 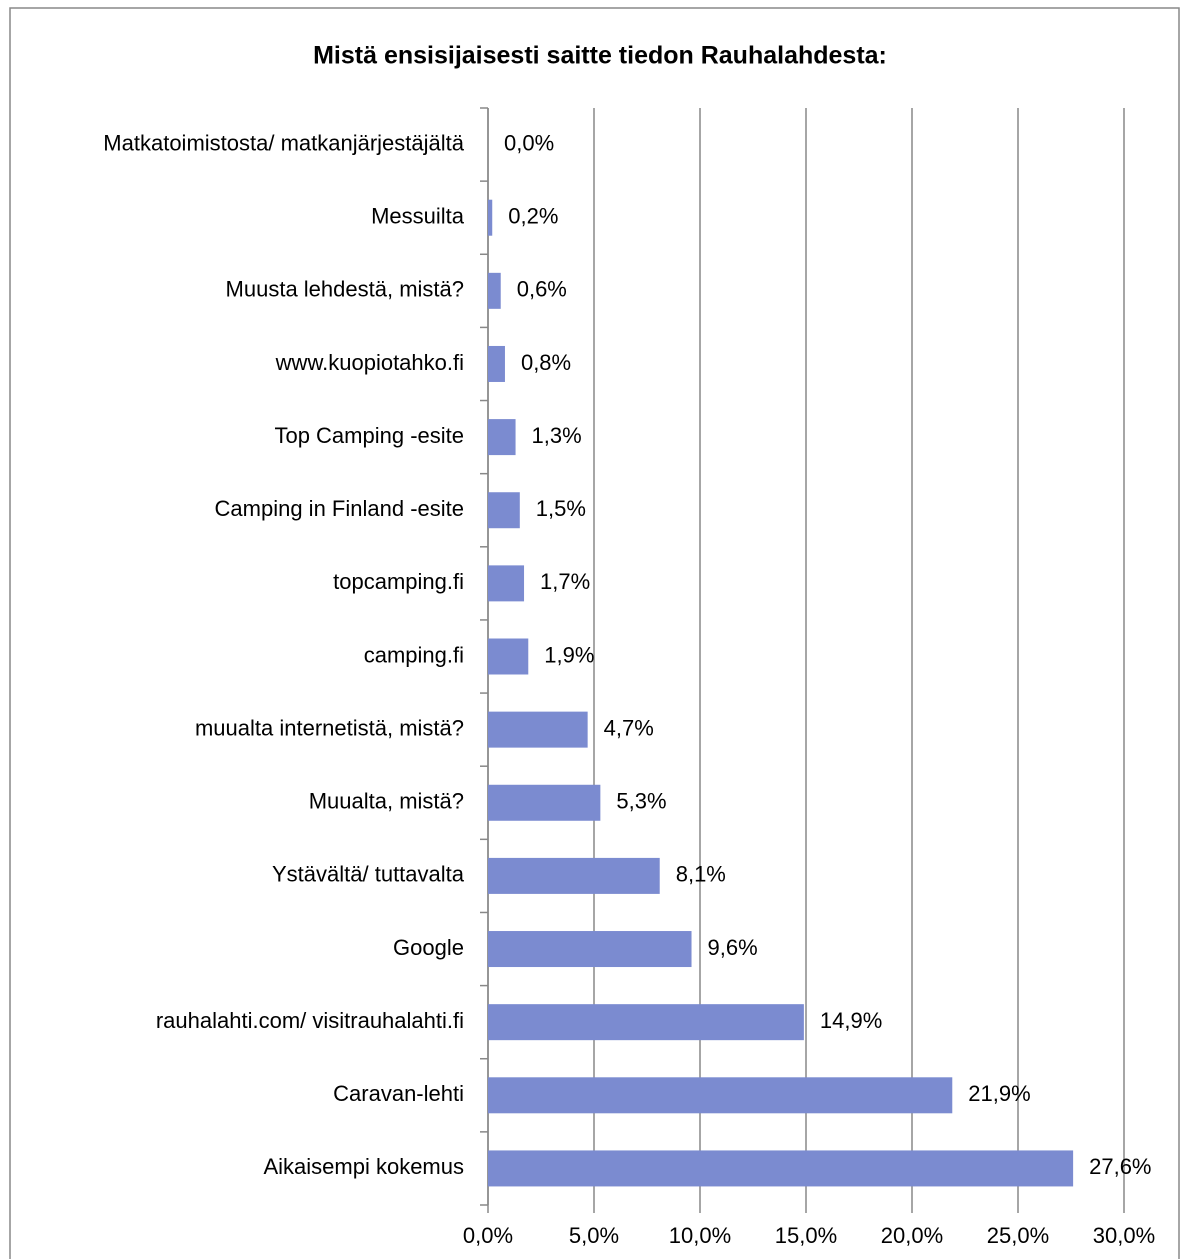 What do you see at coordinates (329, 727) in the screenshot?
I see `y-tick-label: muualta internetistä, mistä?` at bounding box center [329, 727].